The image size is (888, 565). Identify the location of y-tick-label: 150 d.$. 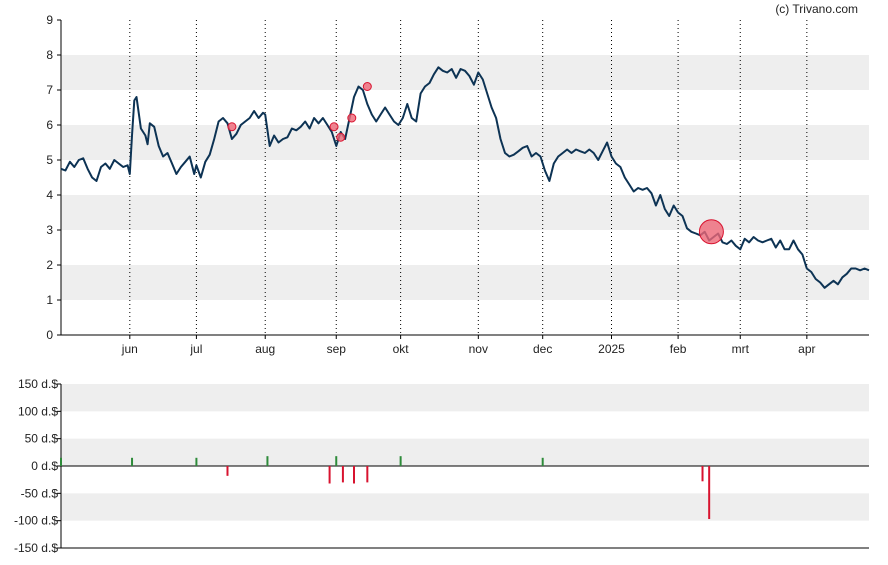
(38, 384).